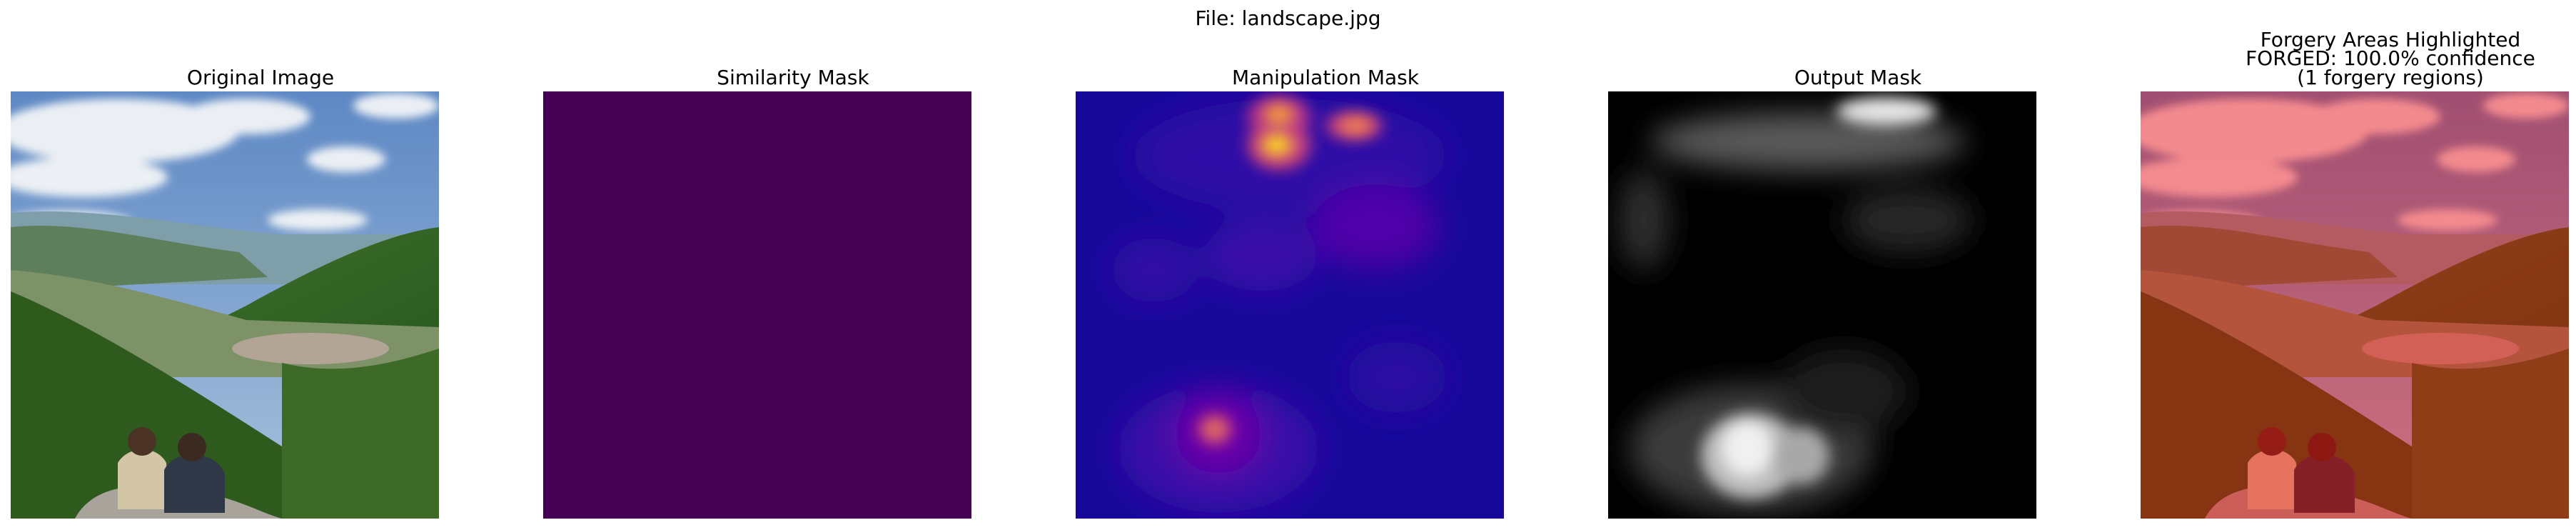 The height and width of the screenshot is (530, 2576). Describe the element at coordinates (260, 77) in the screenshot. I see `original-image-title: Original Image` at that location.